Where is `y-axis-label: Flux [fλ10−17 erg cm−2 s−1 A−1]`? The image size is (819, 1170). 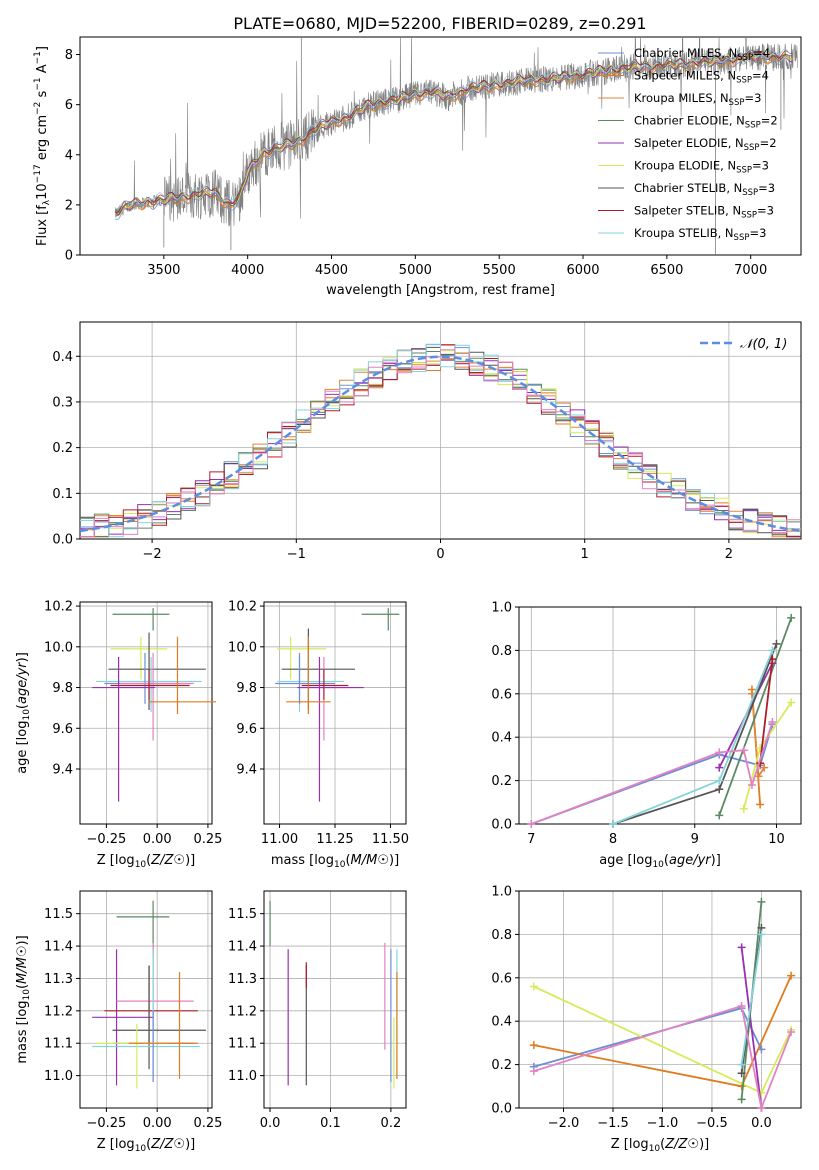
y-axis-label: Flux [fλ10−17 erg cm−2 s−1 A−1] is located at coordinates (42, 146).